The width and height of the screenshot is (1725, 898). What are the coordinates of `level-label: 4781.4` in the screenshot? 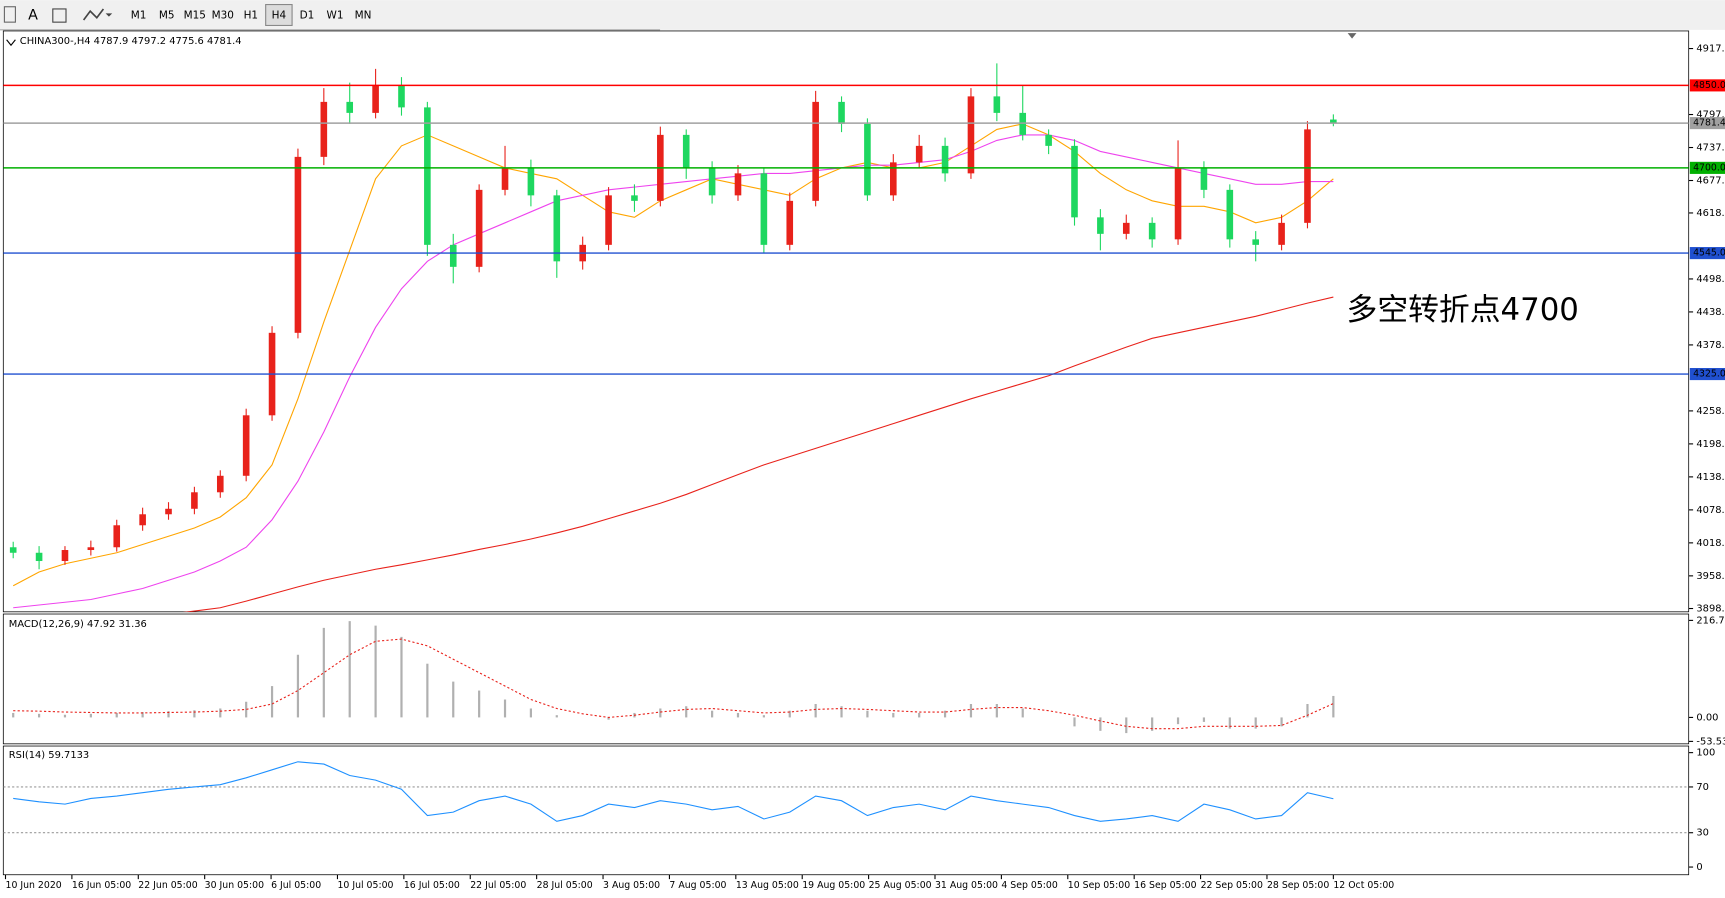 It's located at (1709, 123).